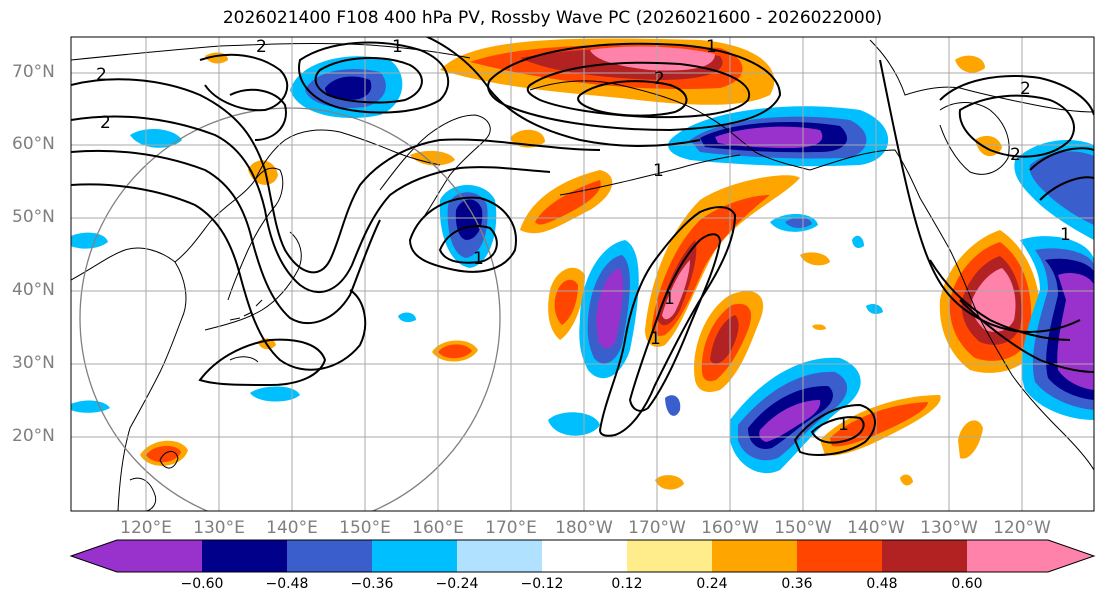 This screenshot has height=604, width=1105. What do you see at coordinates (33, 217) in the screenshot?
I see `lat-label-50n: 50°N` at bounding box center [33, 217].